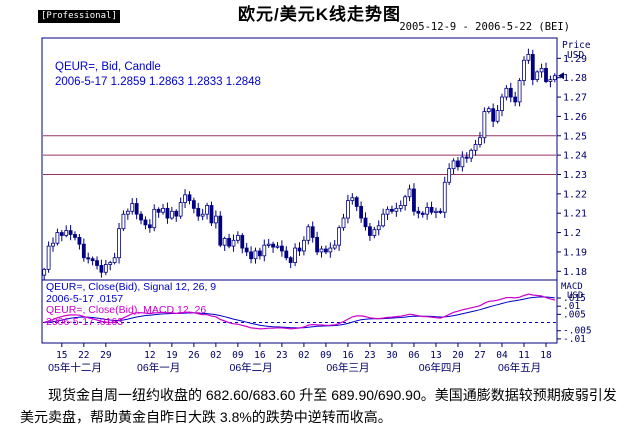 The width and height of the screenshot is (639, 435). Describe the element at coordinates (575, 214) in the screenshot. I see `svg-text: 1.21` at that location.